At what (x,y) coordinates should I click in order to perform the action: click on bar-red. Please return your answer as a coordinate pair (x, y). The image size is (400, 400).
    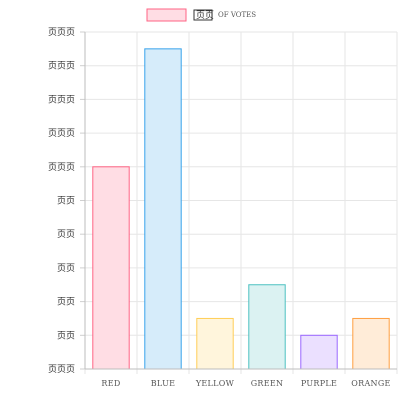
    Looking at the image, I should click on (111, 268).